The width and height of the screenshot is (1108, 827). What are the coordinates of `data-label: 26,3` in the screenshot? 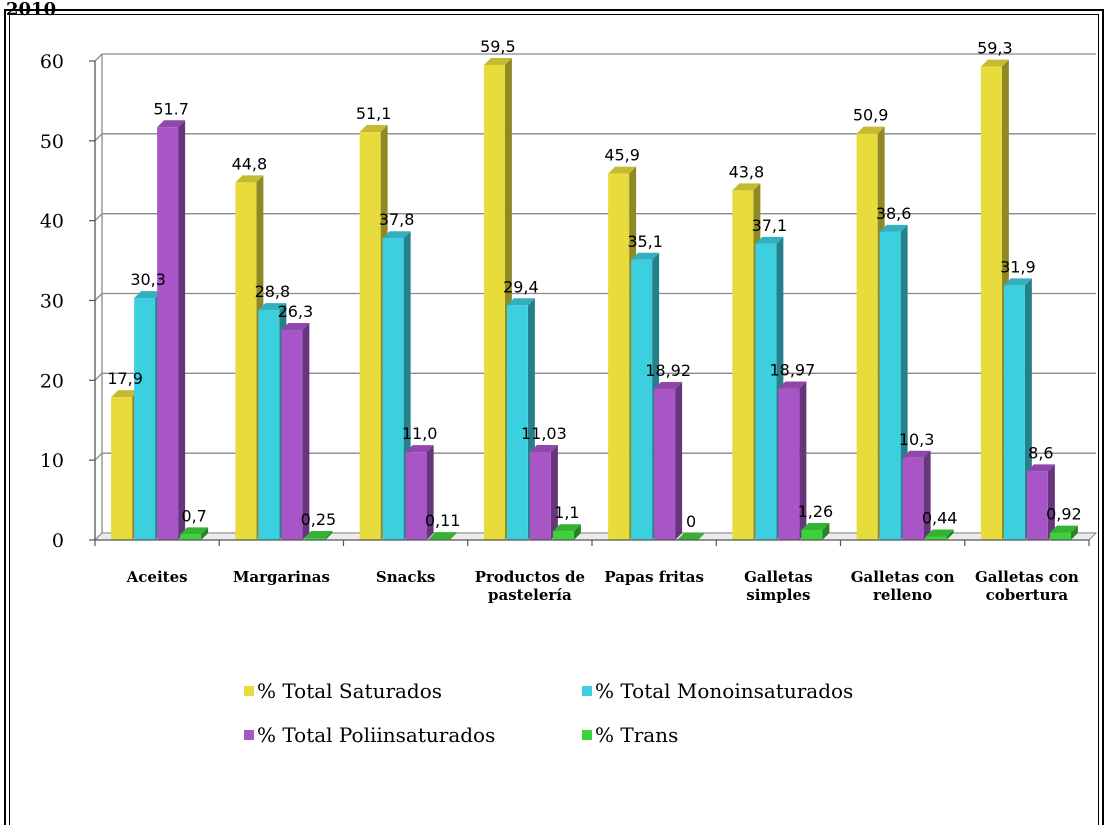 It's located at (296, 311).